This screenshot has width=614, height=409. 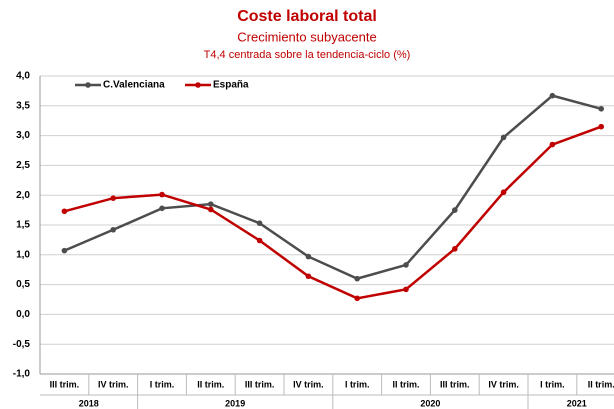 I want to click on y-tick-label: 1,5, so click(x=23, y=225).